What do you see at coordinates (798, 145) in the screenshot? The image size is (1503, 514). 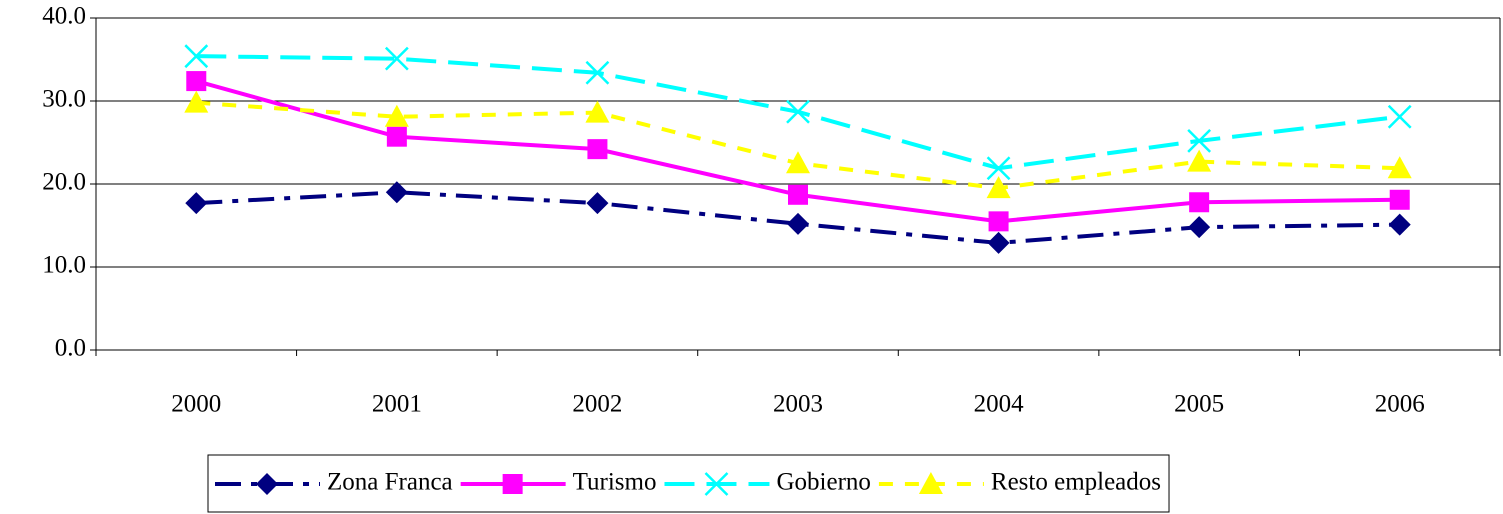 I see `series-line` at bounding box center [798, 145].